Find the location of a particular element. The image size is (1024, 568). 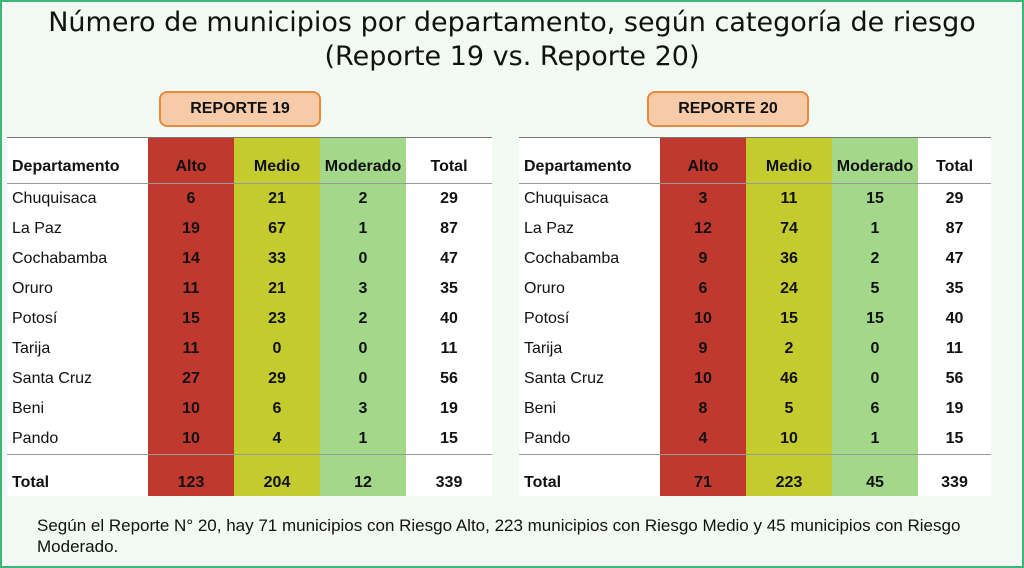

cell-alto: 15 is located at coordinates (191, 319).